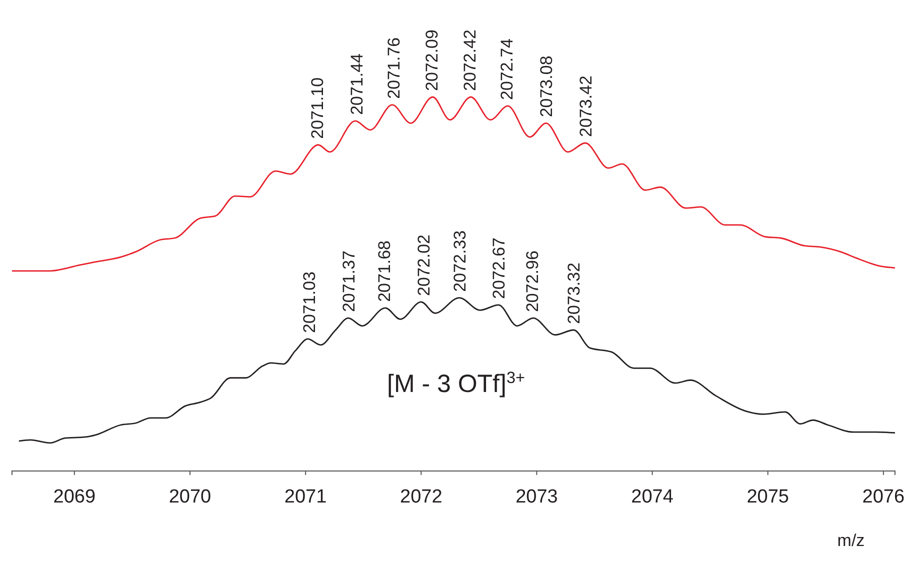 The image size is (924, 562). What do you see at coordinates (574, 293) in the screenshot?
I see `annotation: 2073.32` at bounding box center [574, 293].